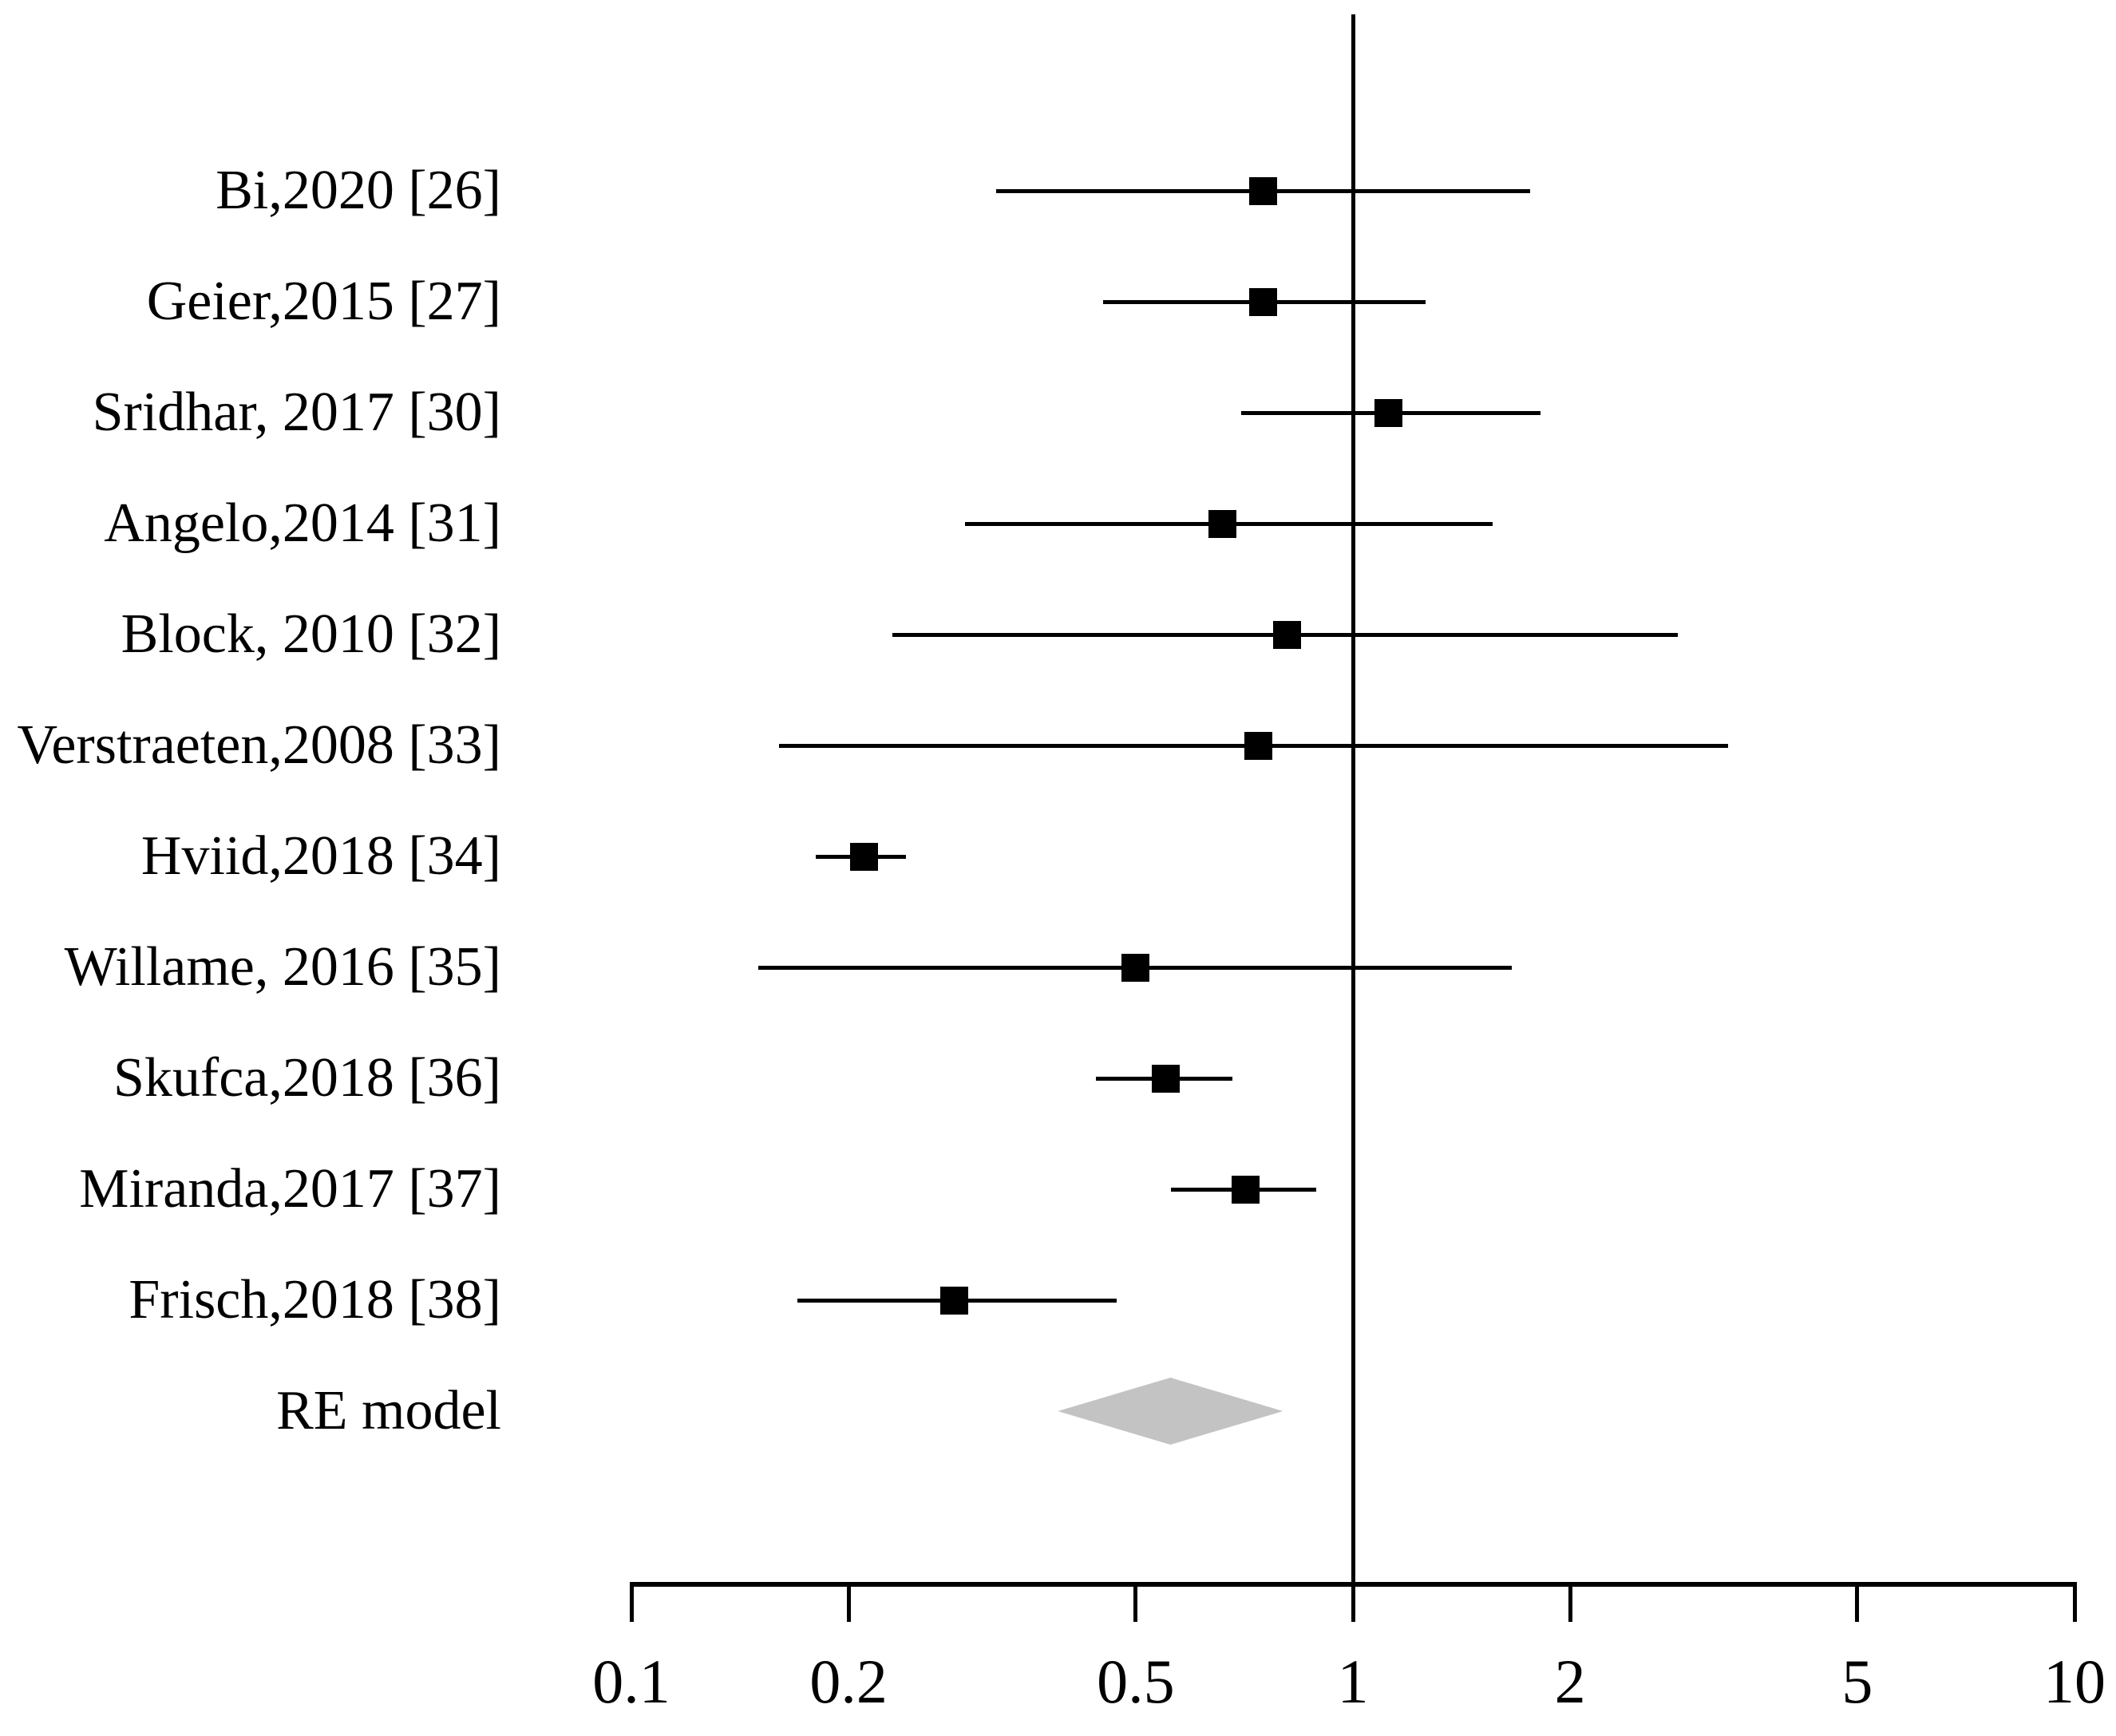 This screenshot has width=2116, height=1736. Describe the element at coordinates (1353, 1681) in the screenshot. I see `axis-tick-label: 1` at that location.